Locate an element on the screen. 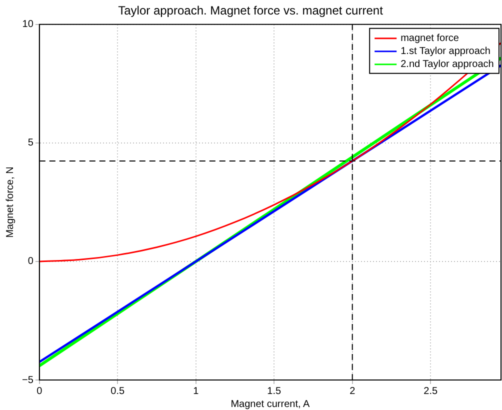  x-tick-label: 1 is located at coordinates (196, 391).